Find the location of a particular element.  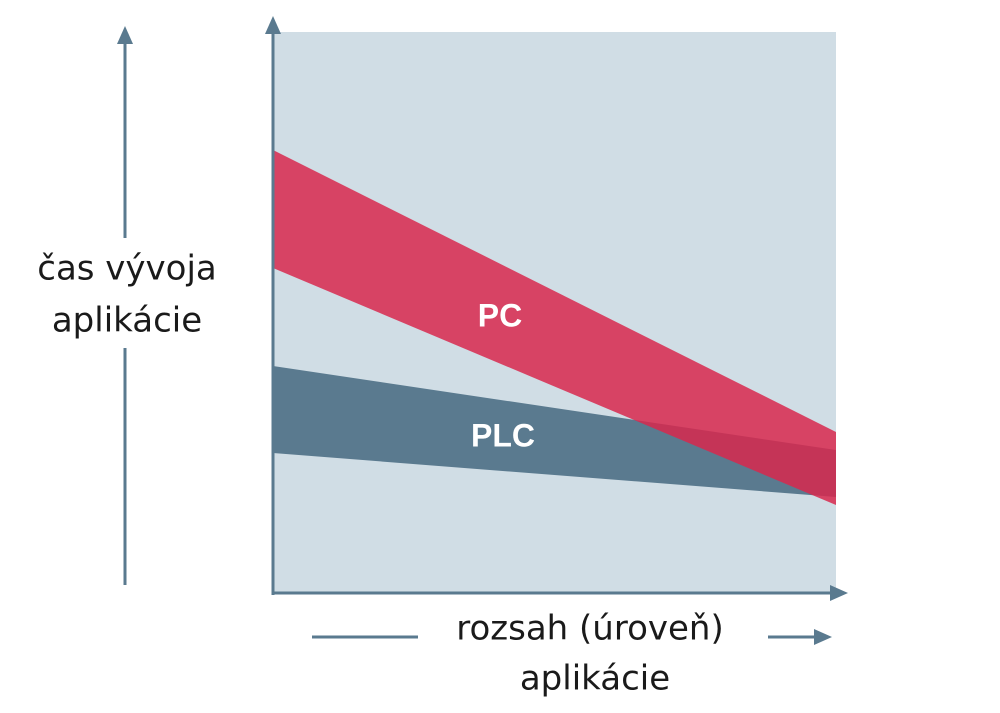

plc-band is located at coordinates (554, 431).